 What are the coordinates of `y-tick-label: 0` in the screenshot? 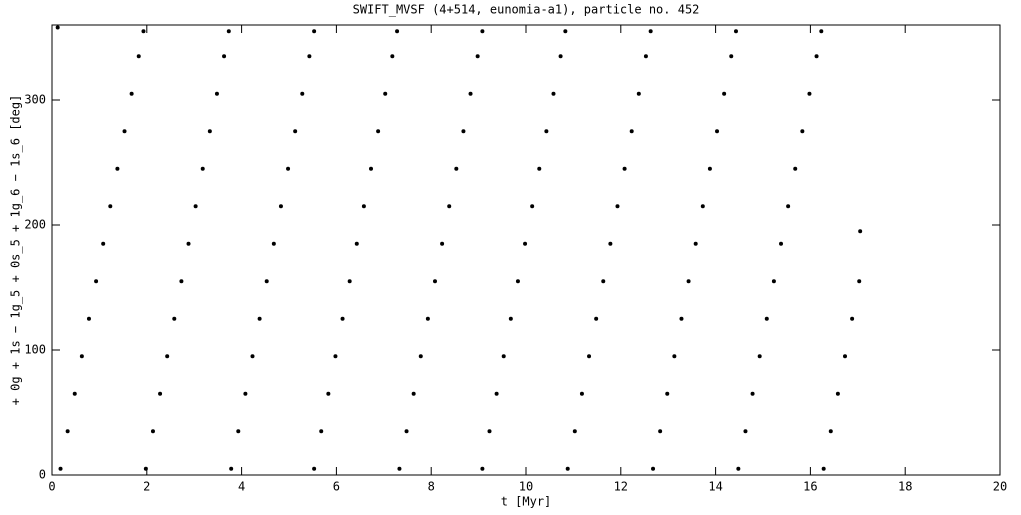 It's located at (42, 475).